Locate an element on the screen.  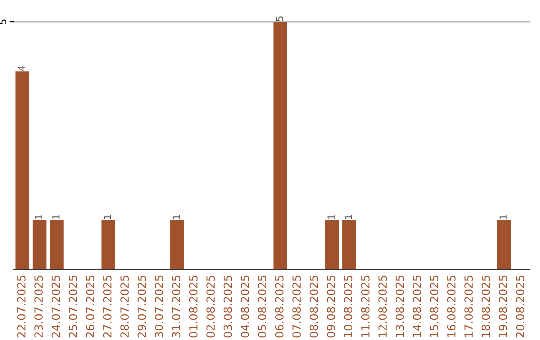
x-tick-label: 16.08.2025 is located at coordinates (451, 307).